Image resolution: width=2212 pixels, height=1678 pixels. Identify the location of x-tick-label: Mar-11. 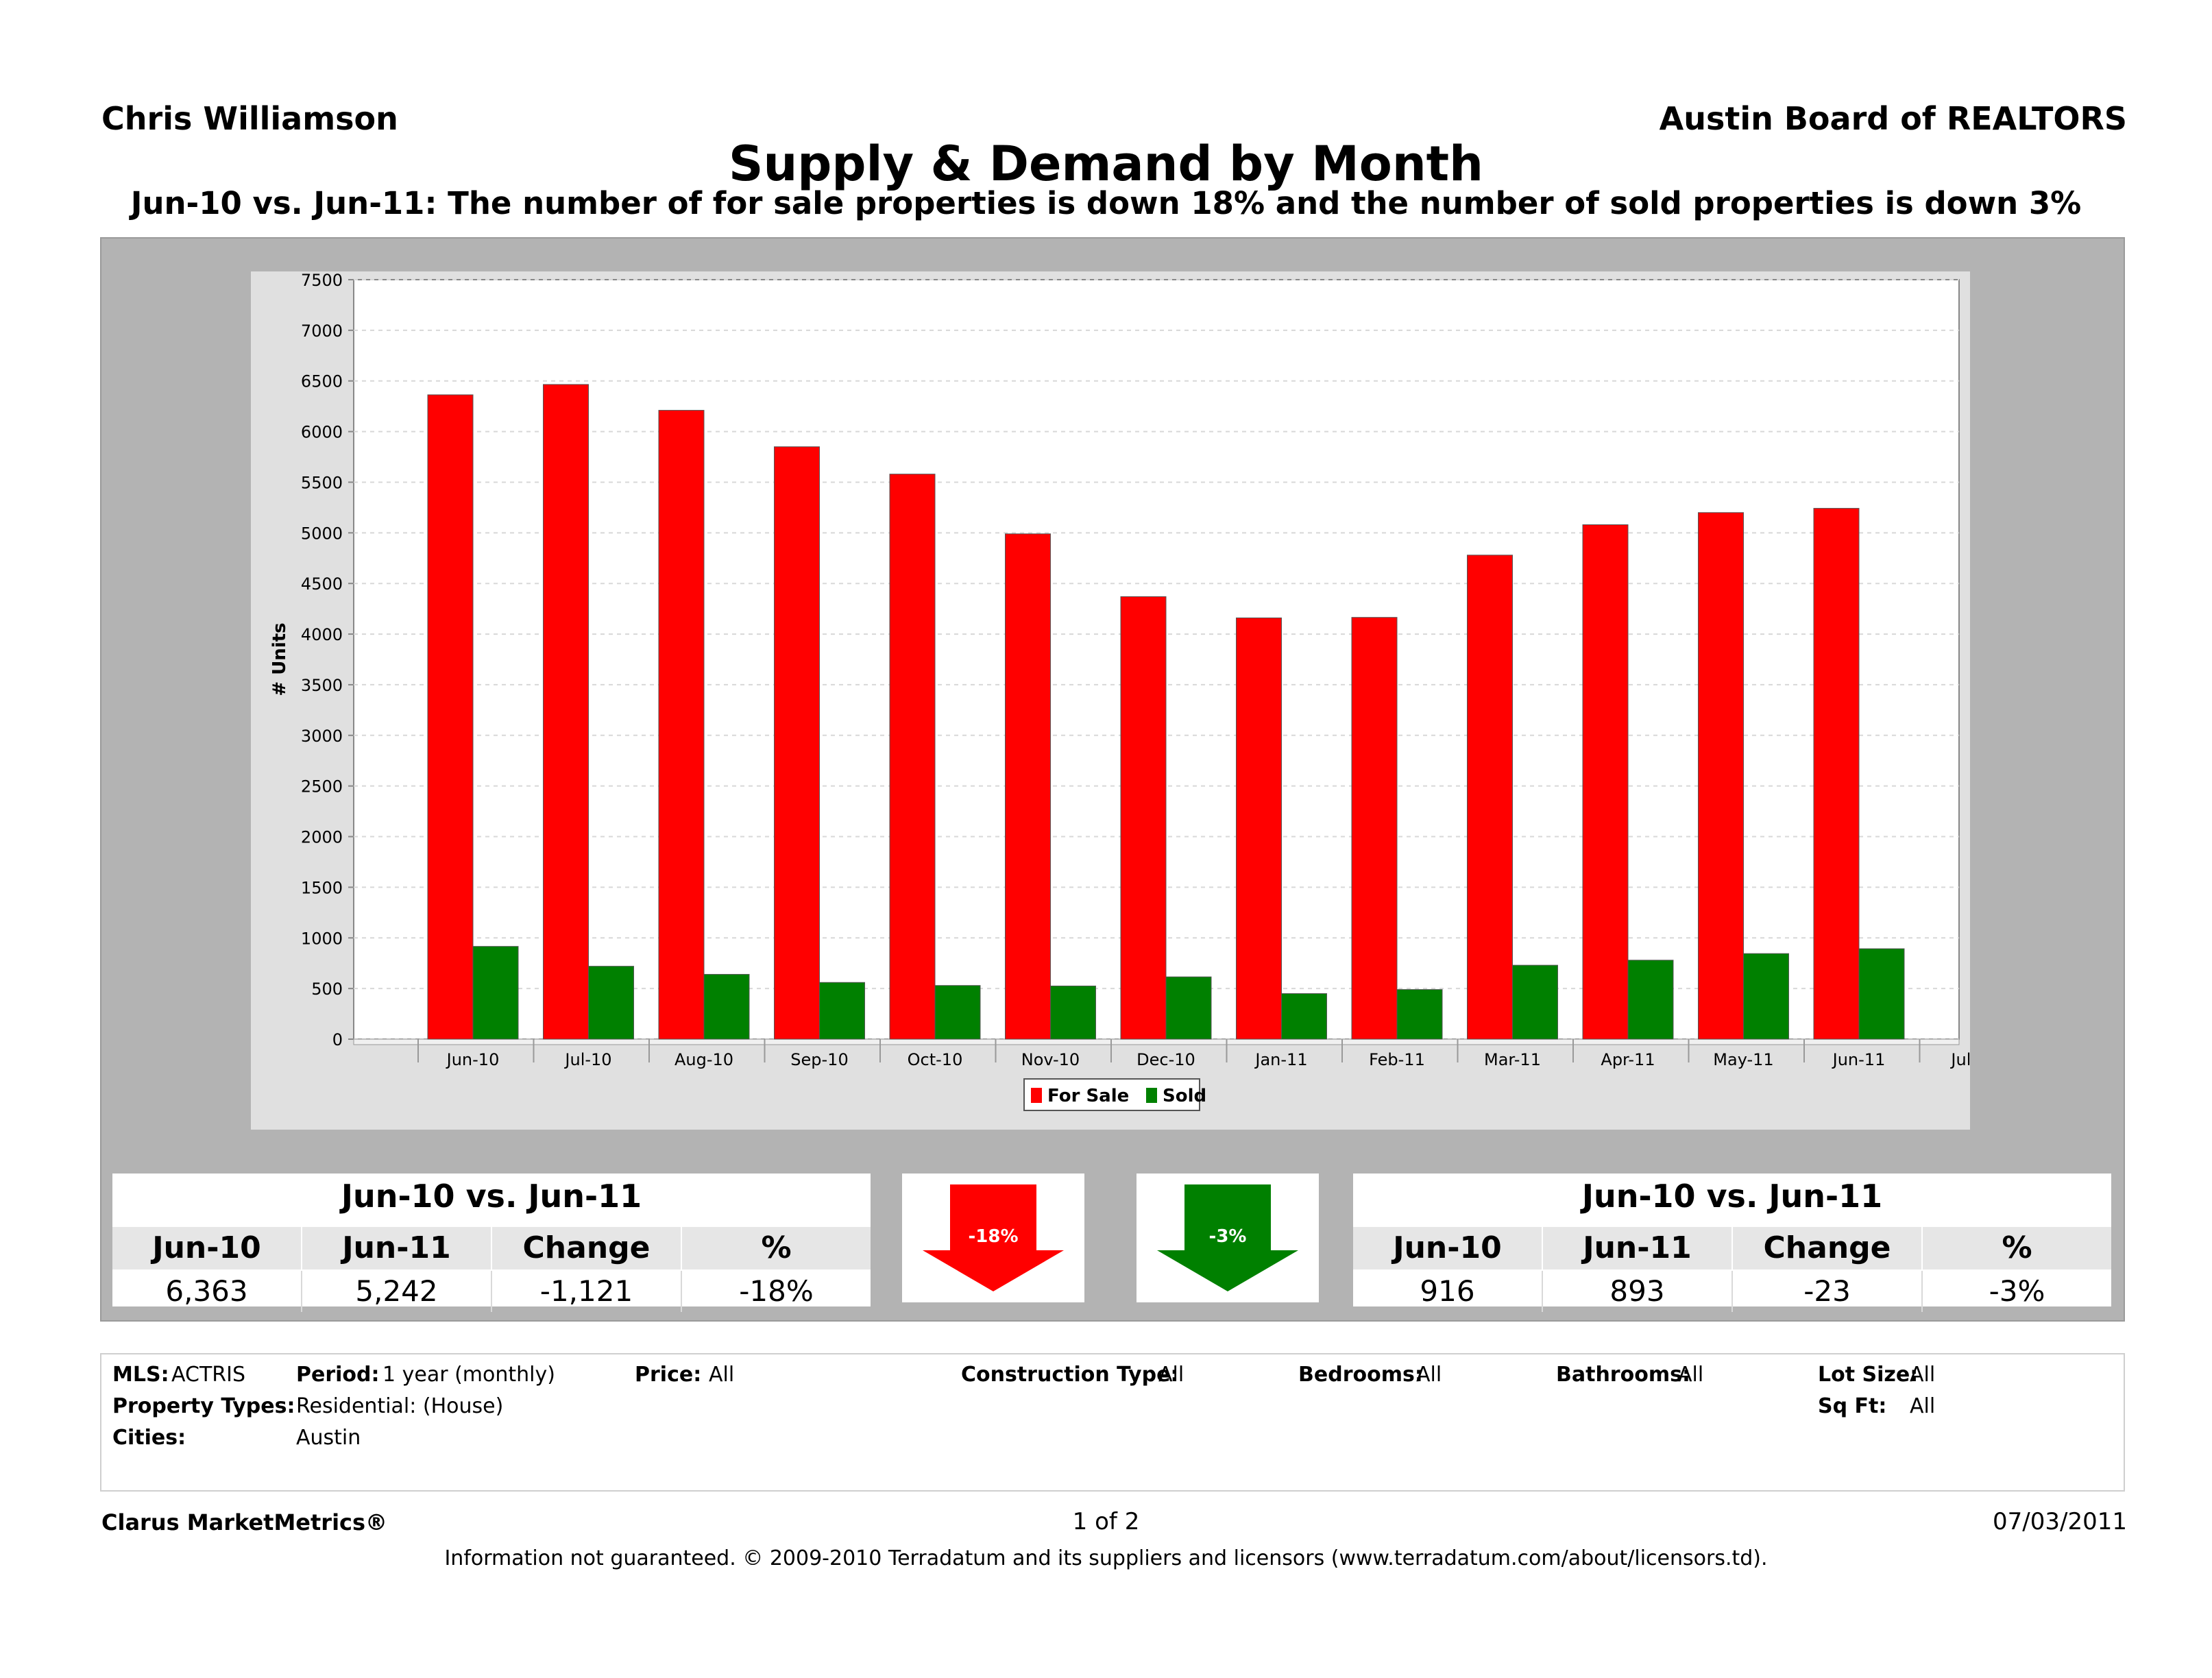
(1513, 1059).